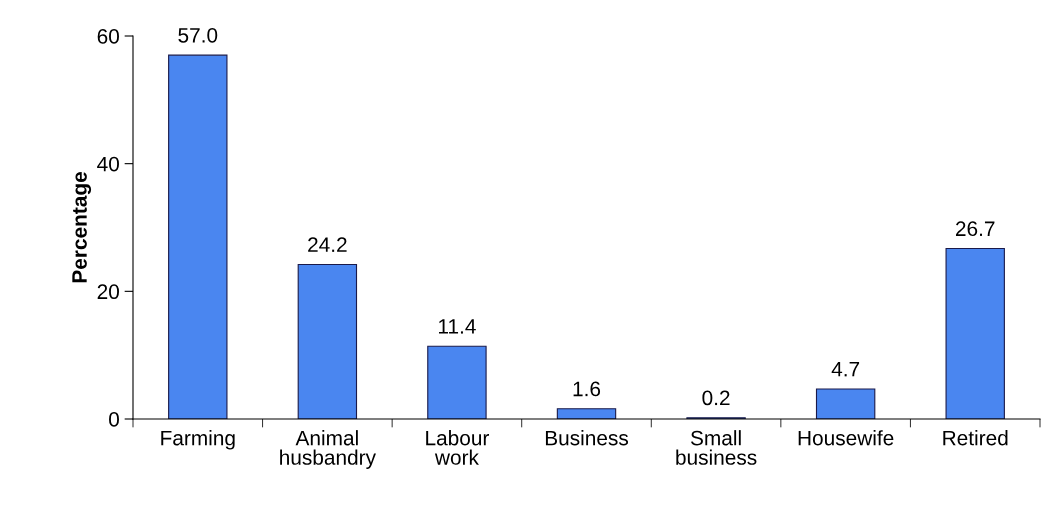 The width and height of the screenshot is (1057, 511). Describe the element at coordinates (846, 438) in the screenshot. I see `x-tick-label: Housewife` at that location.